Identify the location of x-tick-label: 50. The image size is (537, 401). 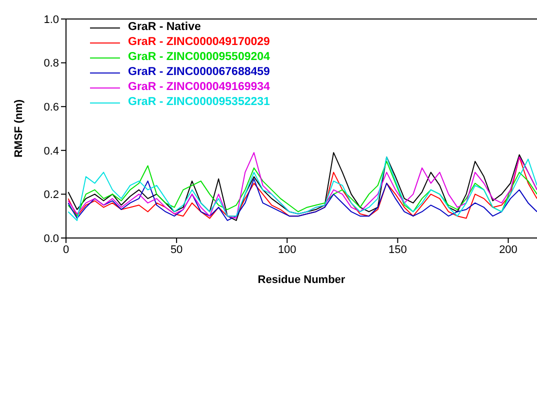
(176, 250).